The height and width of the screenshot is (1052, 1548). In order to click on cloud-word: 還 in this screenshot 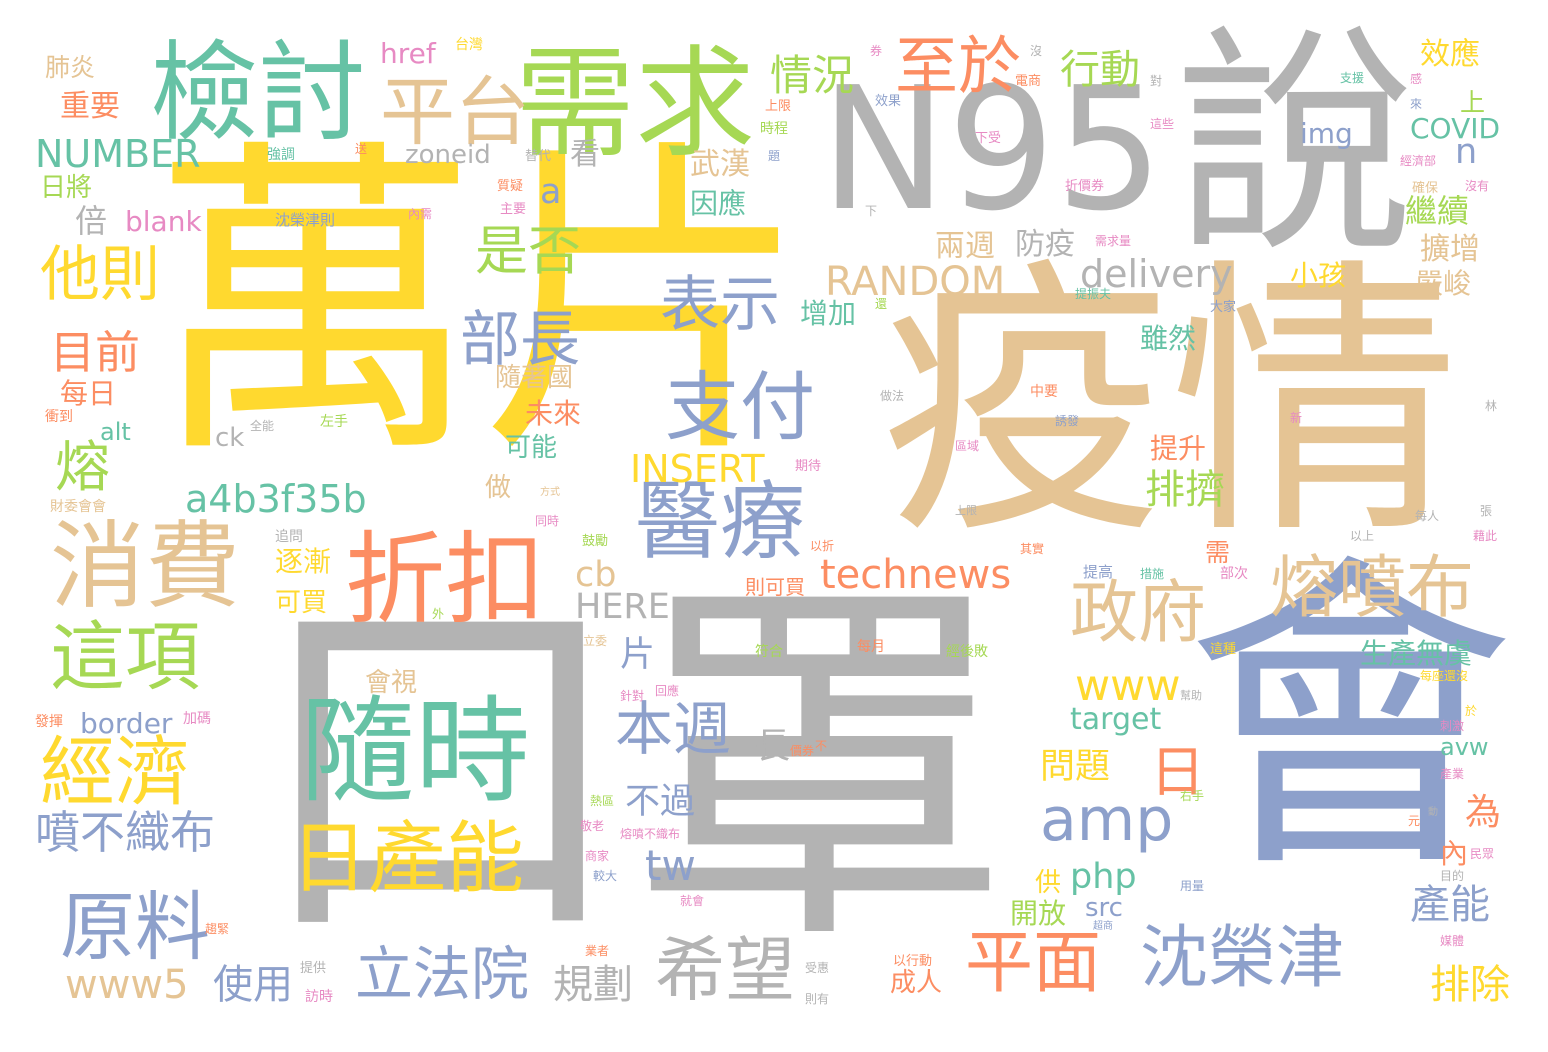, I will do `click(881, 304)`.